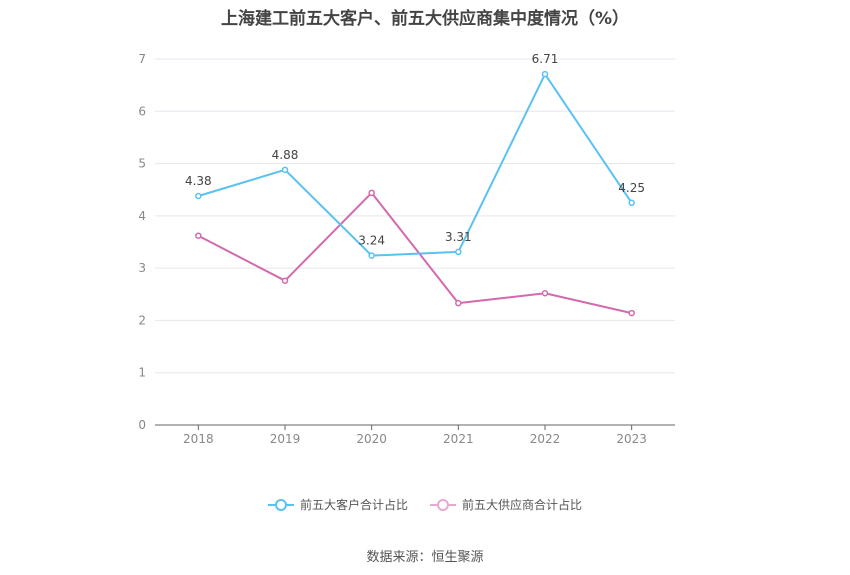 Image resolution: width=850 pixels, height=575 pixels. I want to click on legend-item-customers: 前五大客户合计占比, so click(337, 504).